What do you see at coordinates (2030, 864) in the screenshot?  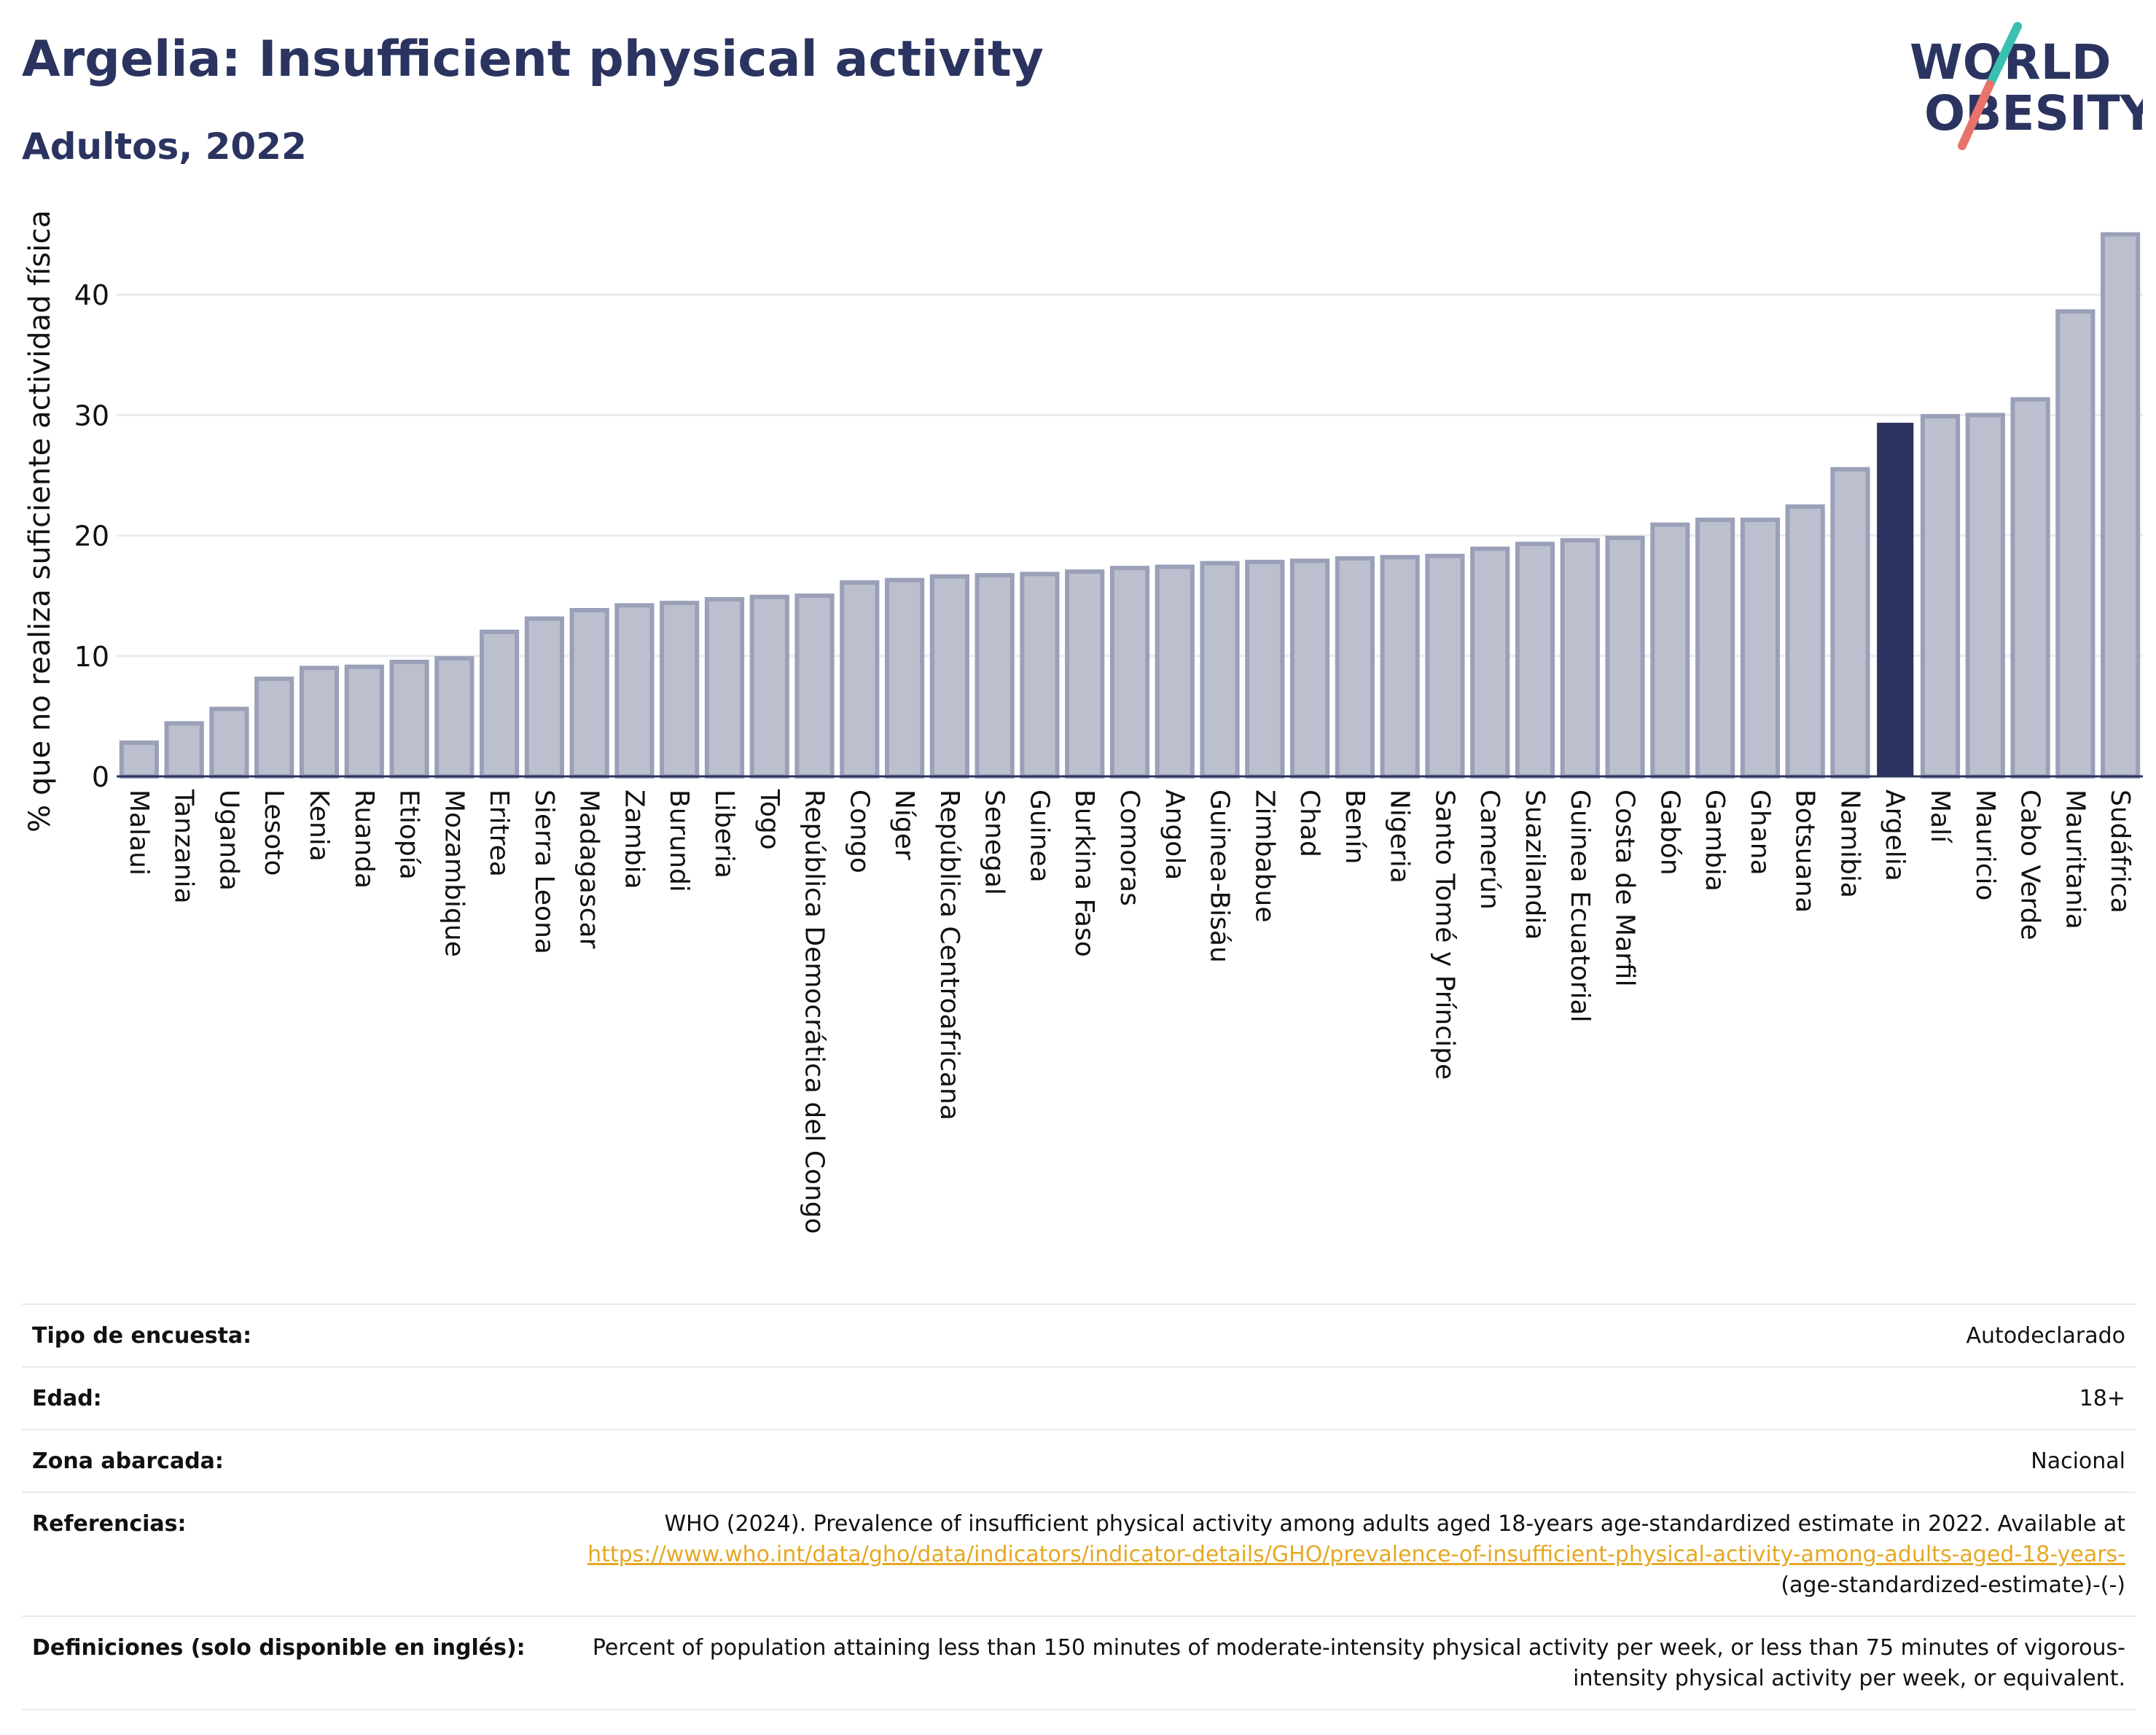 I see `x-tick-label: Cabo Verde` at bounding box center [2030, 864].